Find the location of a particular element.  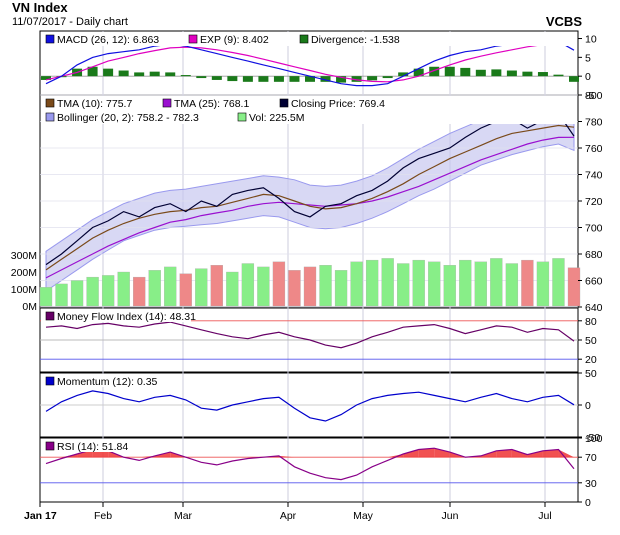

rsi-tick-label-0: 100 is located at coordinates (594, 439).